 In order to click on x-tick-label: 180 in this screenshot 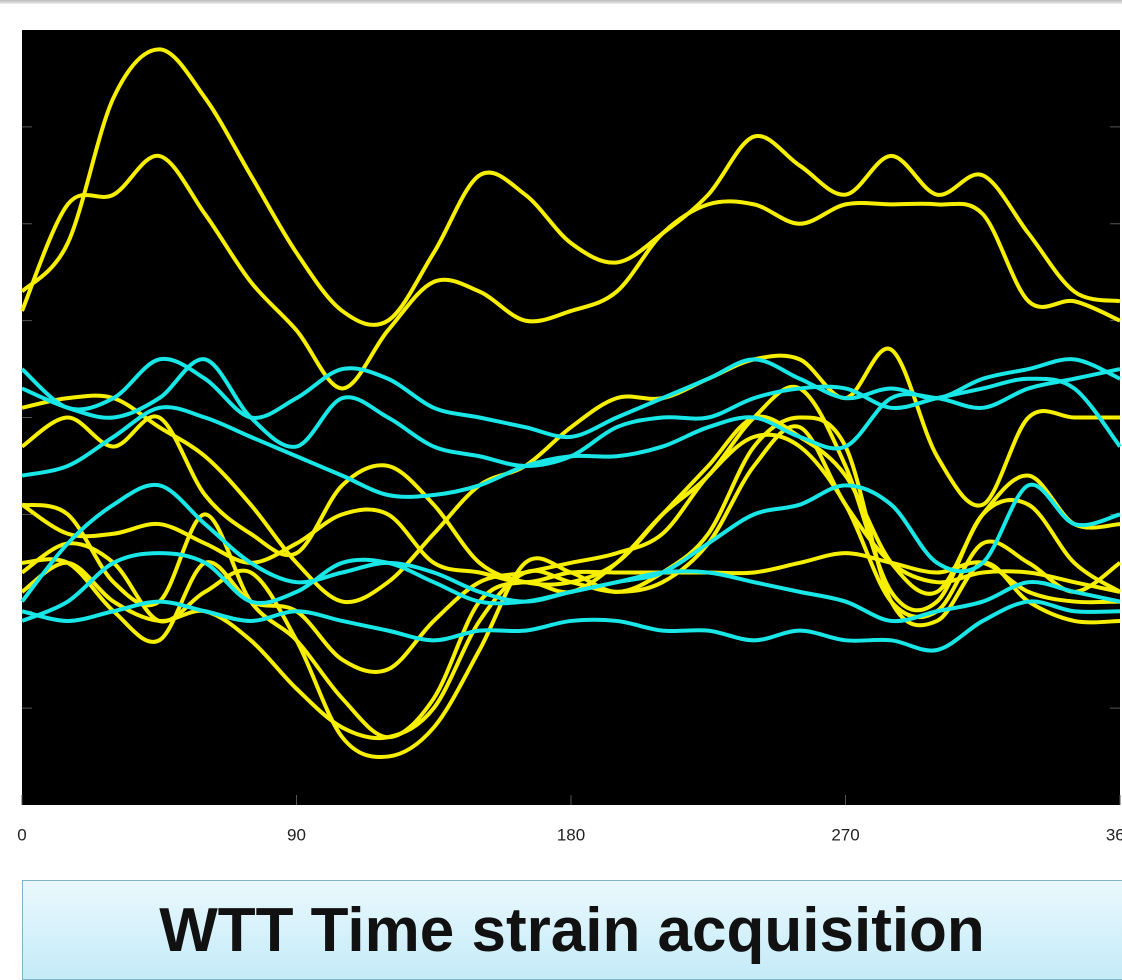, I will do `click(571, 834)`.